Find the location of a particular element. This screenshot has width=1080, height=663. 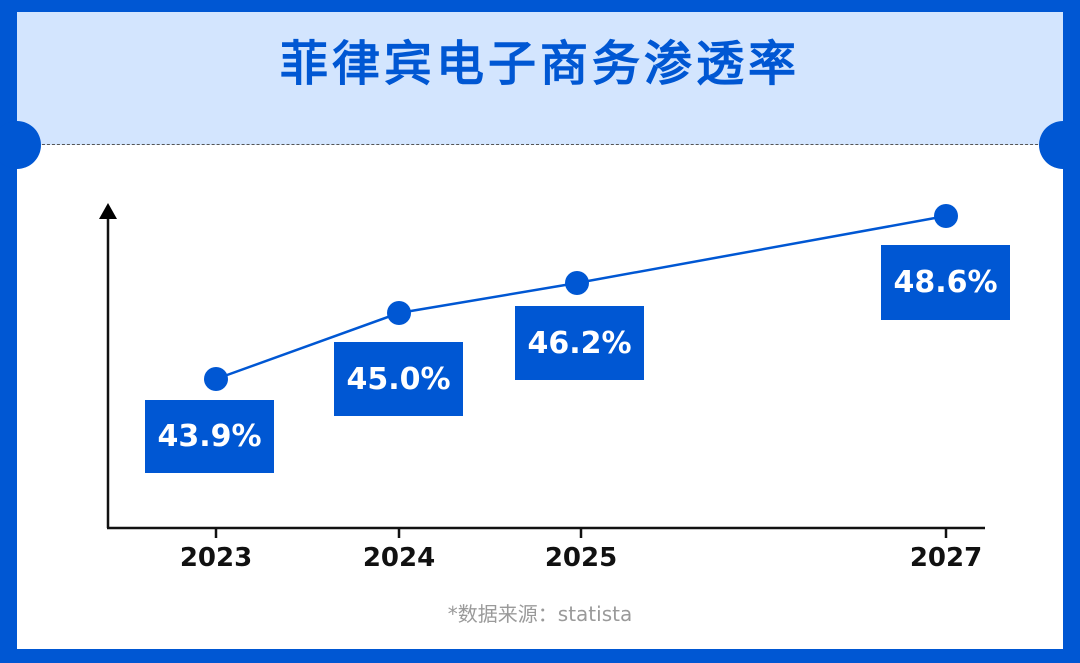

x-tick-label-2023: 2023 is located at coordinates (216, 558).